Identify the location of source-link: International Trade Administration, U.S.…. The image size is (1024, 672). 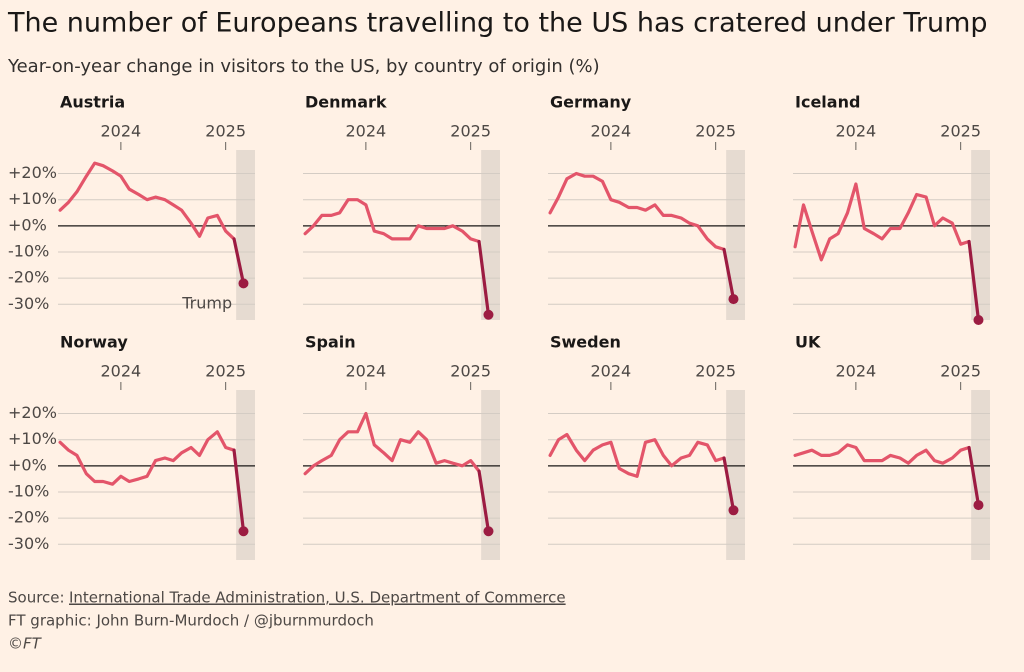
(317, 598).